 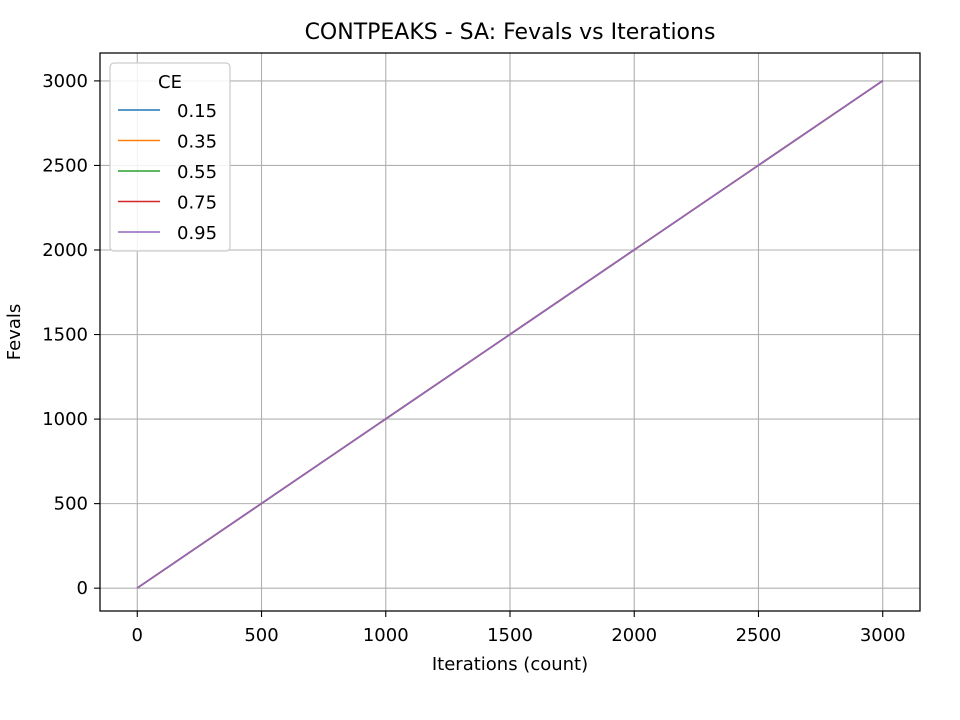 What do you see at coordinates (386, 635) in the screenshot?
I see `x-tick-label: 1000` at bounding box center [386, 635].